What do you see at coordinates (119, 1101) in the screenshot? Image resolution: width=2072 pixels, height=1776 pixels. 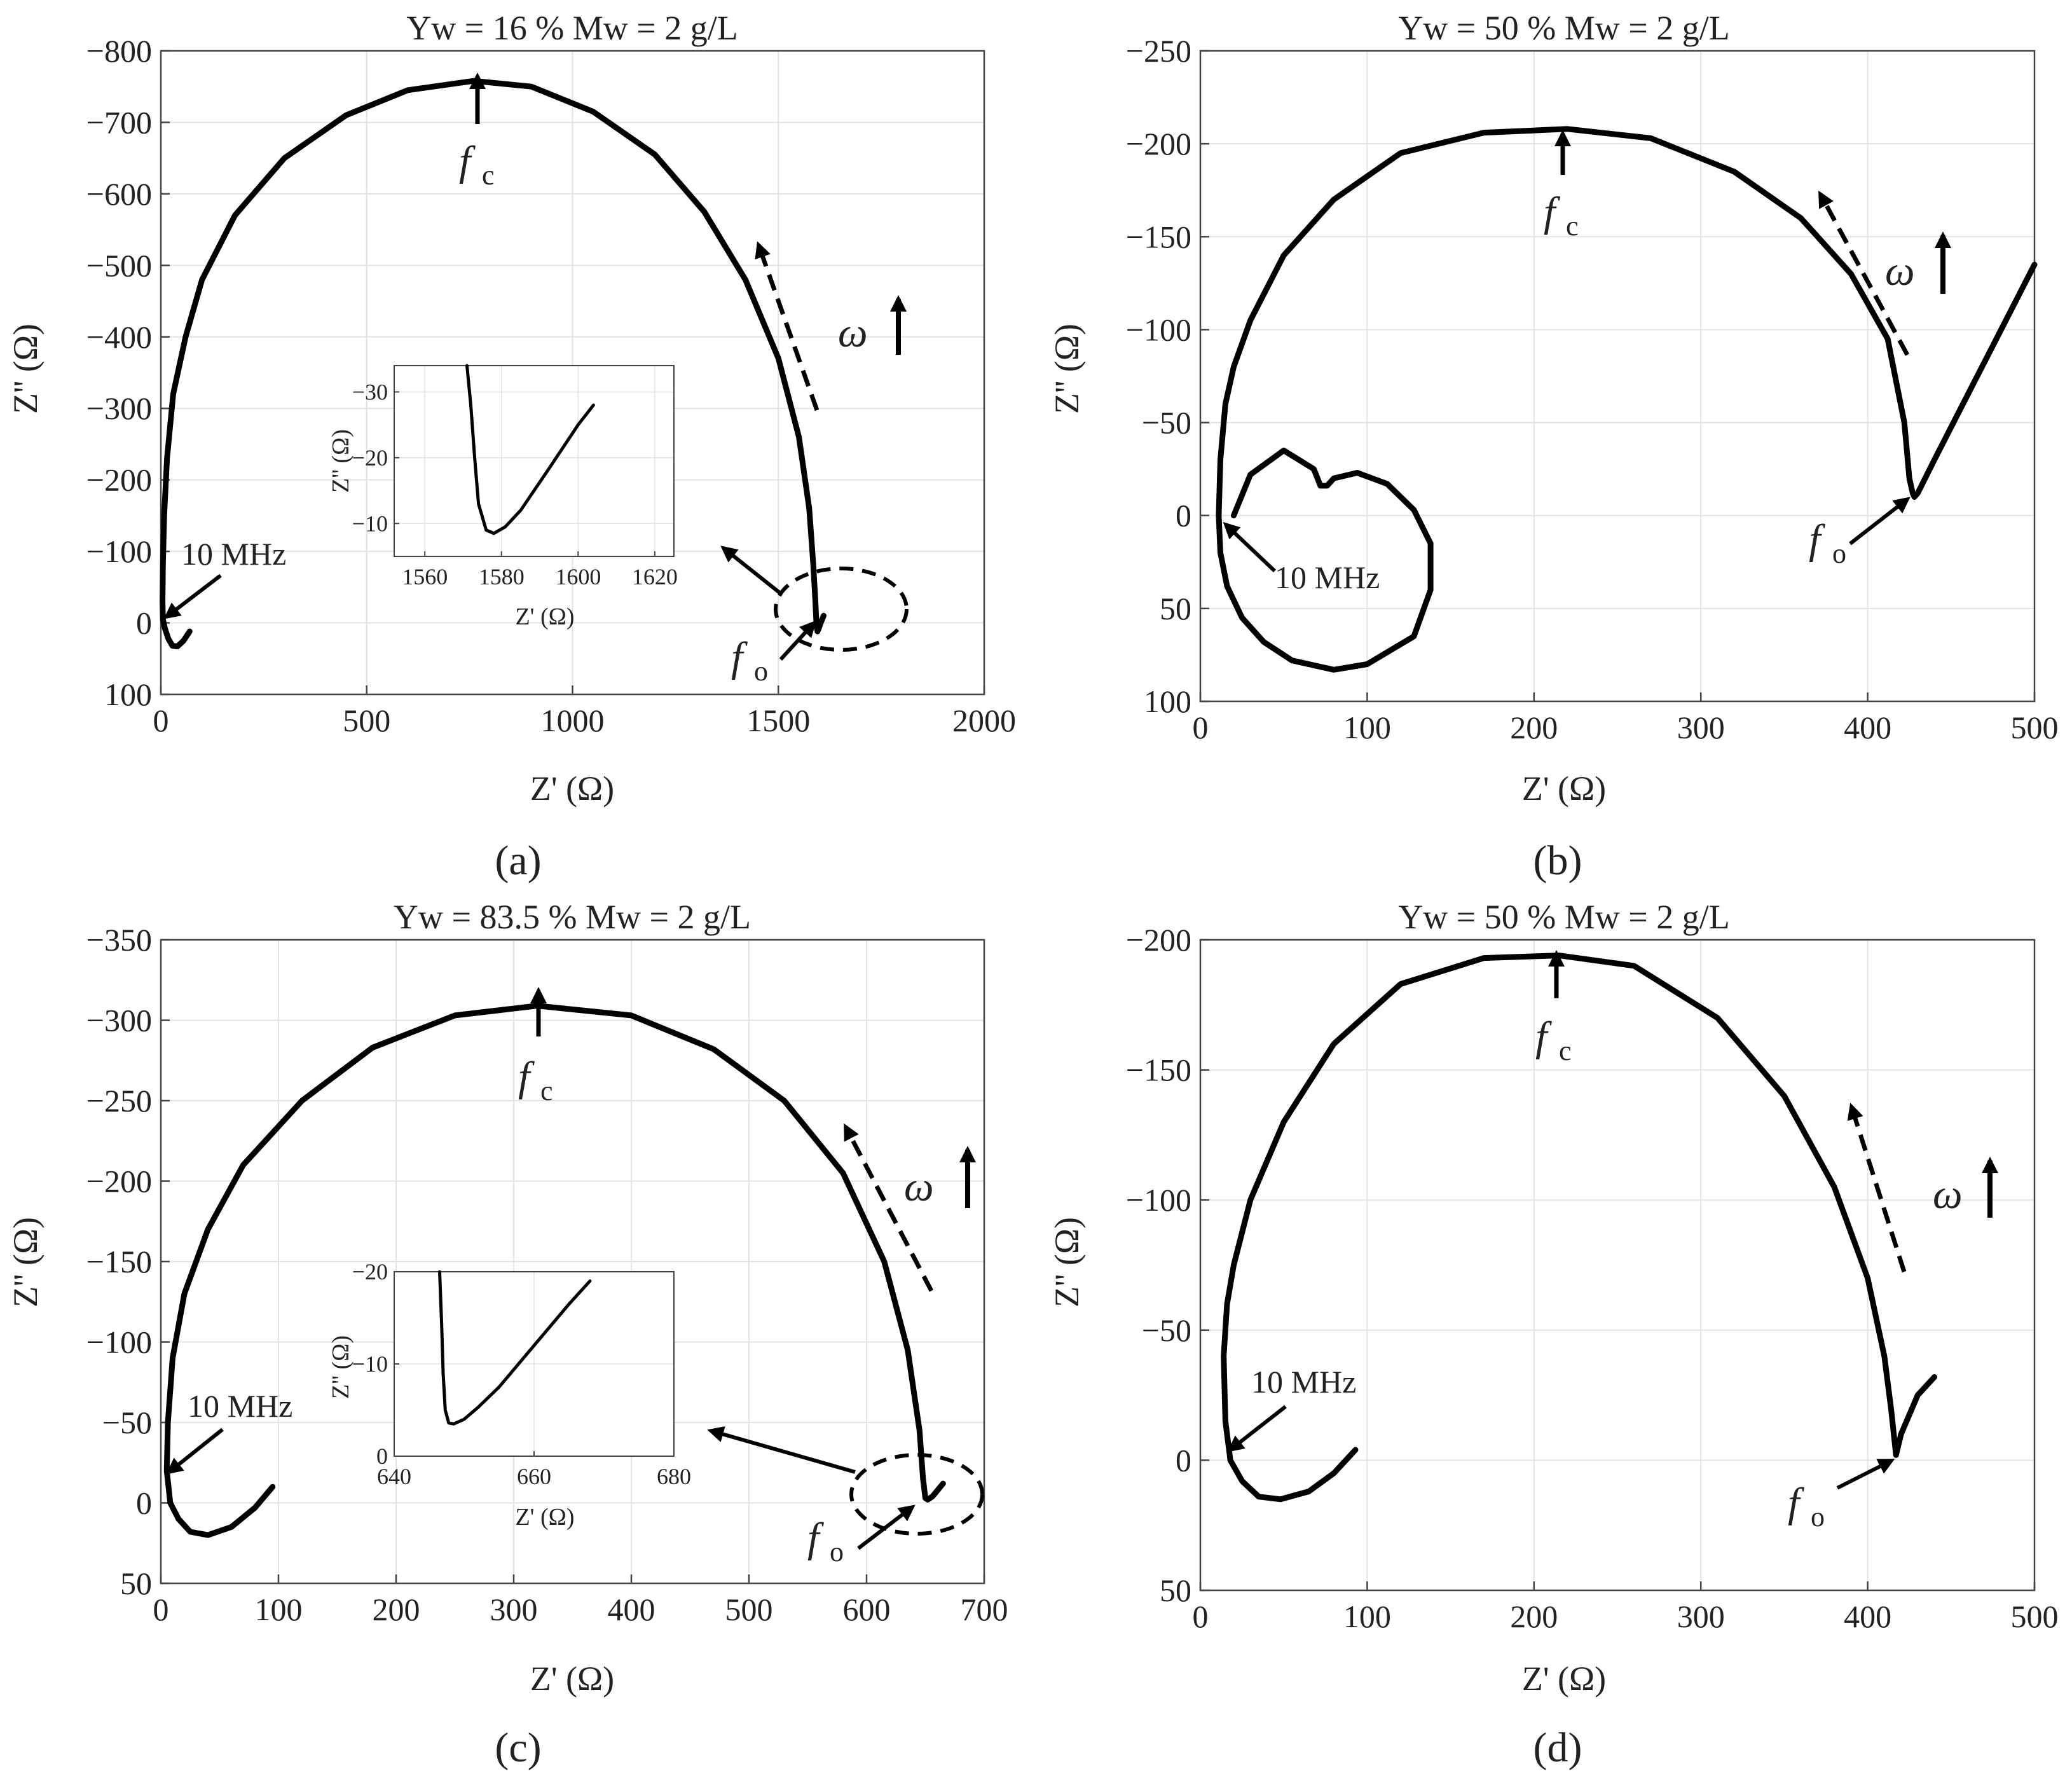 I see `y-tick-label: −250` at bounding box center [119, 1101].